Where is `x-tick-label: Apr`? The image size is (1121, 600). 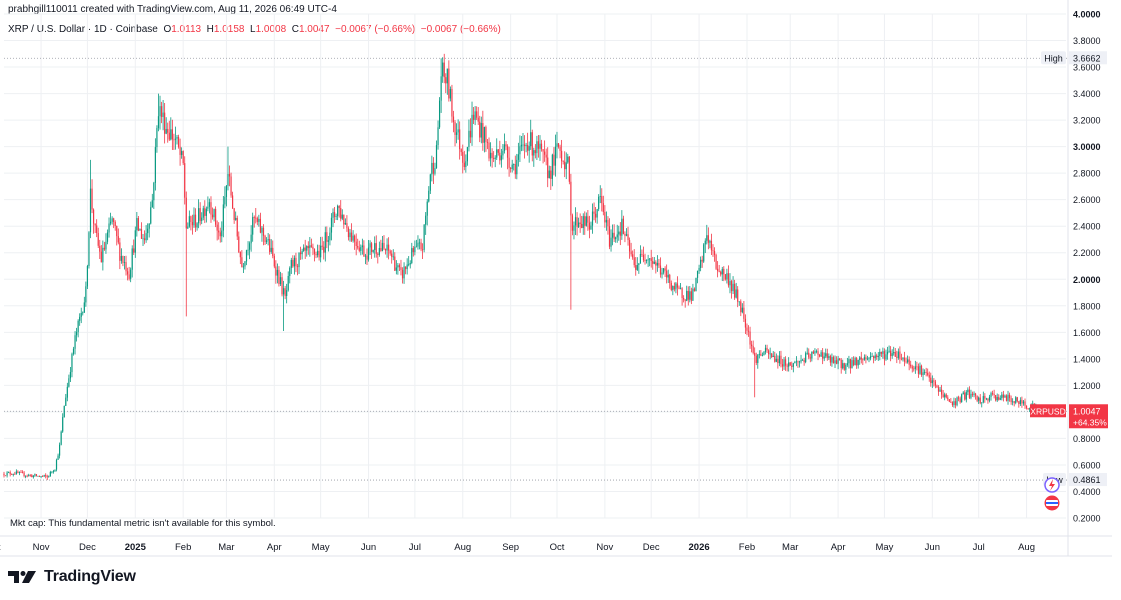
x-tick-label: Apr is located at coordinates (838, 547).